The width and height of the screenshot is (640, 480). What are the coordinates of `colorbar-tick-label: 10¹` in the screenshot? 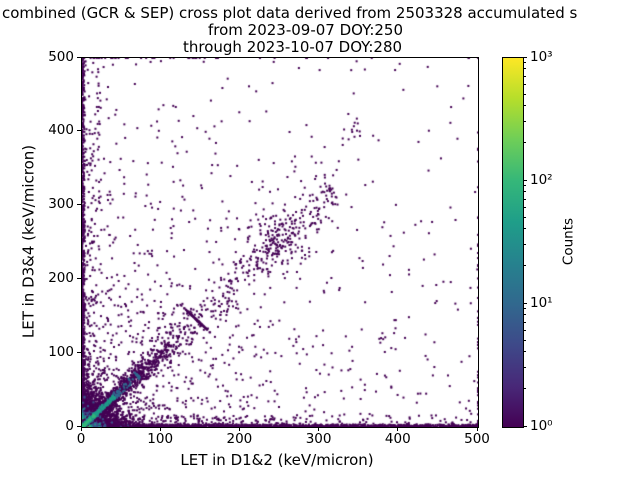 It's located at (541, 302).